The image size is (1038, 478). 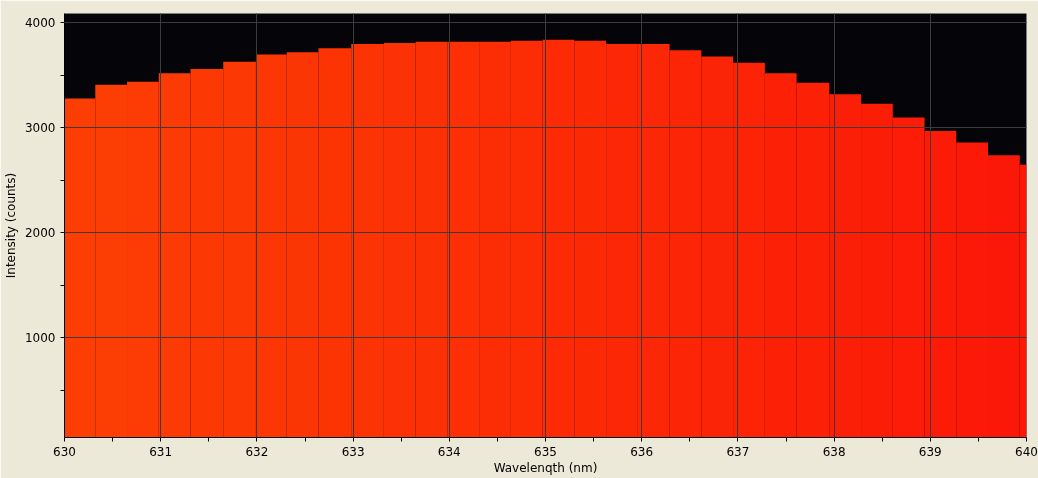 I want to click on y-tick-label: 1000, so click(x=40, y=338).